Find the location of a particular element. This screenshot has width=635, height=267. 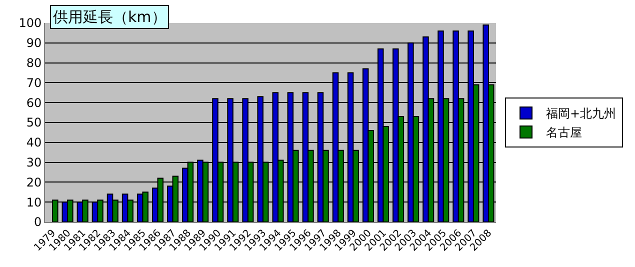

y-tick-label: 60 is located at coordinates (34, 103).